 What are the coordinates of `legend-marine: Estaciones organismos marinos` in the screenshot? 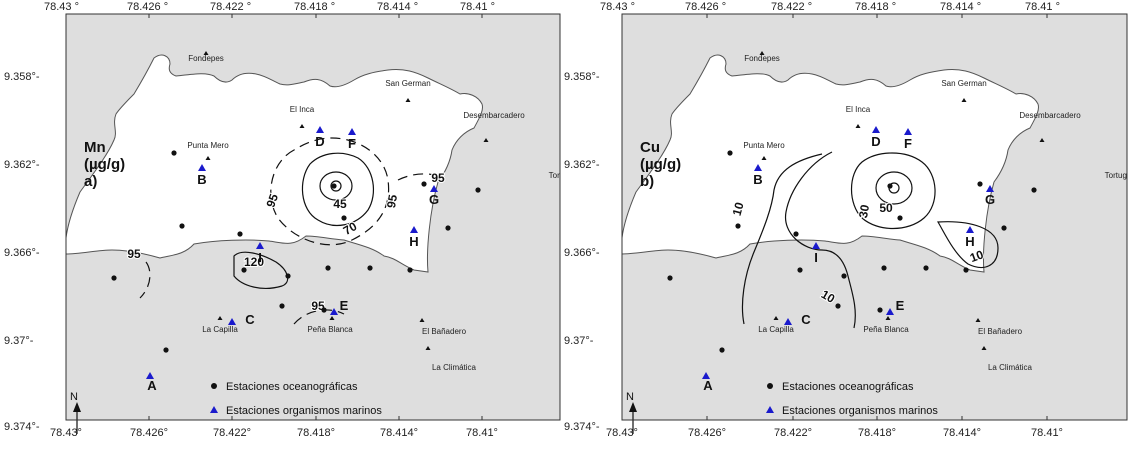 It's located at (304, 411).